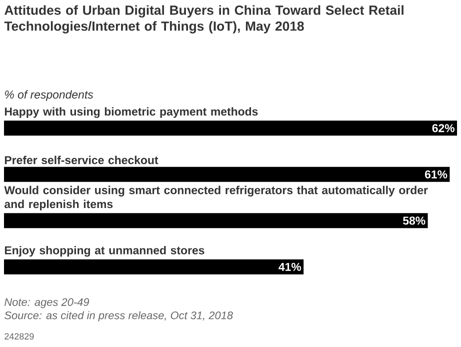 The height and width of the screenshot is (347, 461). I want to click on text: 242829, so click(19, 336).